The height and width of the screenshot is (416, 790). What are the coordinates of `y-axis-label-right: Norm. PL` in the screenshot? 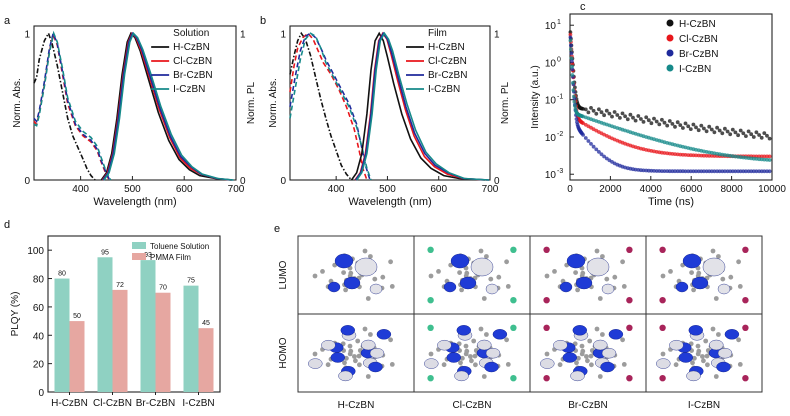 It's located at (505, 102).